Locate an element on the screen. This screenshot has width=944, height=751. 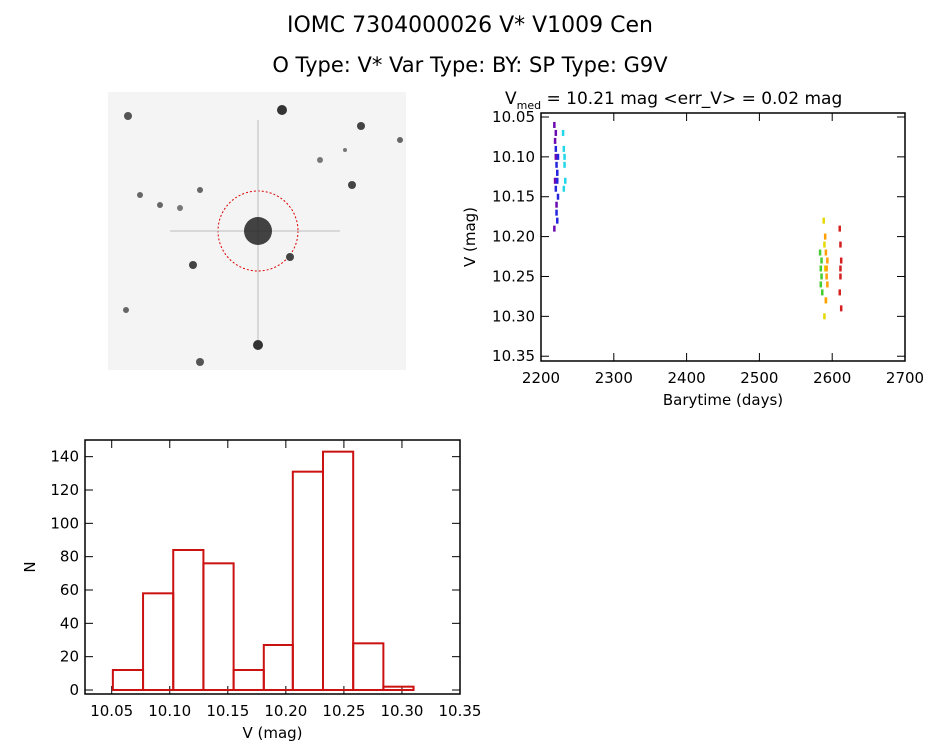
scatter-title: Vmed = 10.21 mag <err_V> = 0.02 mag is located at coordinates (673, 100).